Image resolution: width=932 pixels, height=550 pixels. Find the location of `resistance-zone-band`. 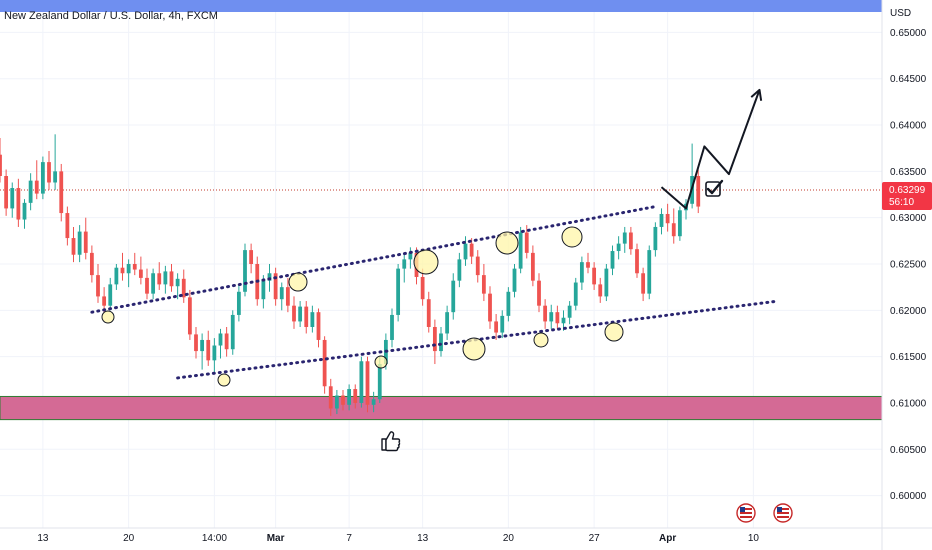

resistance-zone-band is located at coordinates (441, 6).